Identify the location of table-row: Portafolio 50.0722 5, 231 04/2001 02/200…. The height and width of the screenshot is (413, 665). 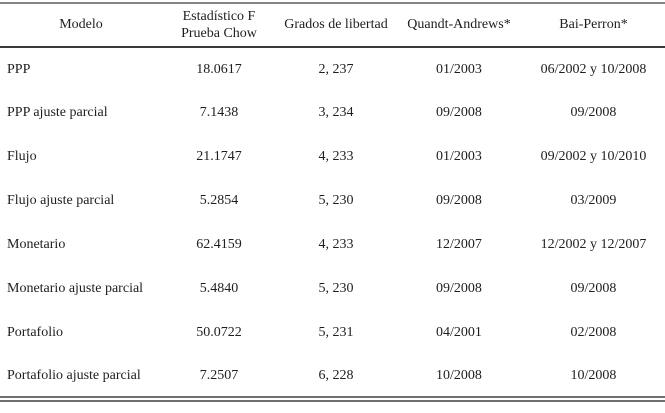
(332, 333).